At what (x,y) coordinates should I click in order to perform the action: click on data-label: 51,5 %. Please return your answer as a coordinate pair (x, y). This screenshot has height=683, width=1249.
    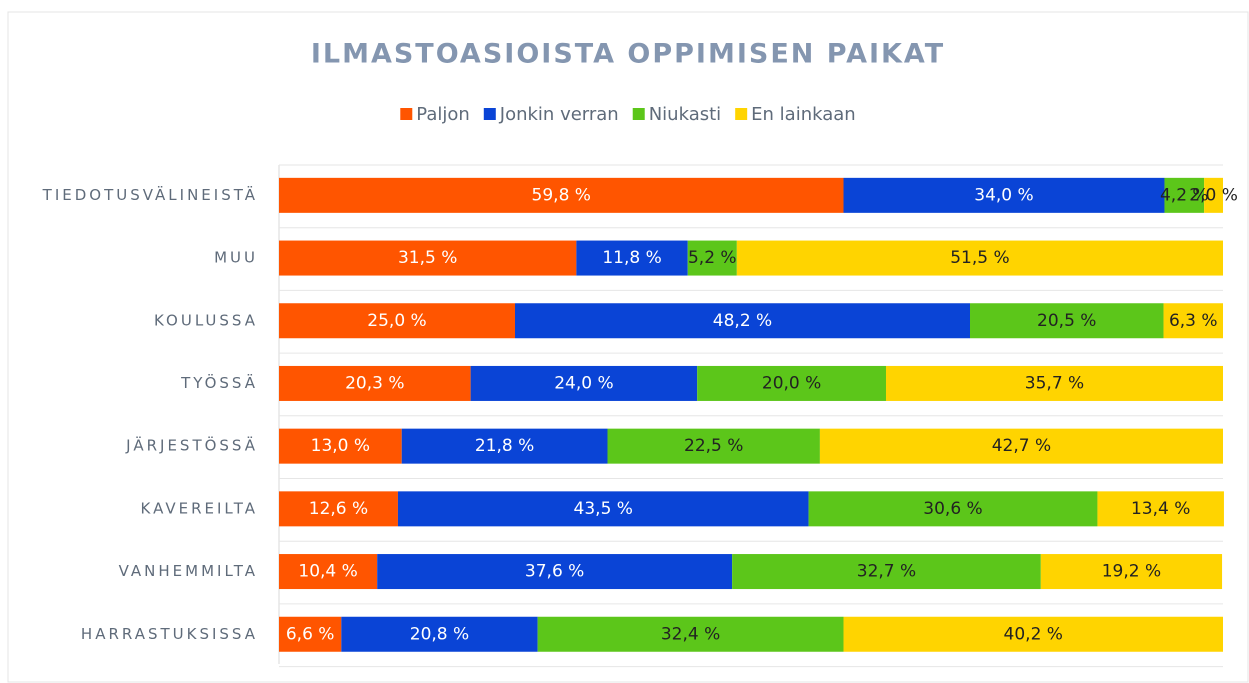
    Looking at the image, I should click on (979, 258).